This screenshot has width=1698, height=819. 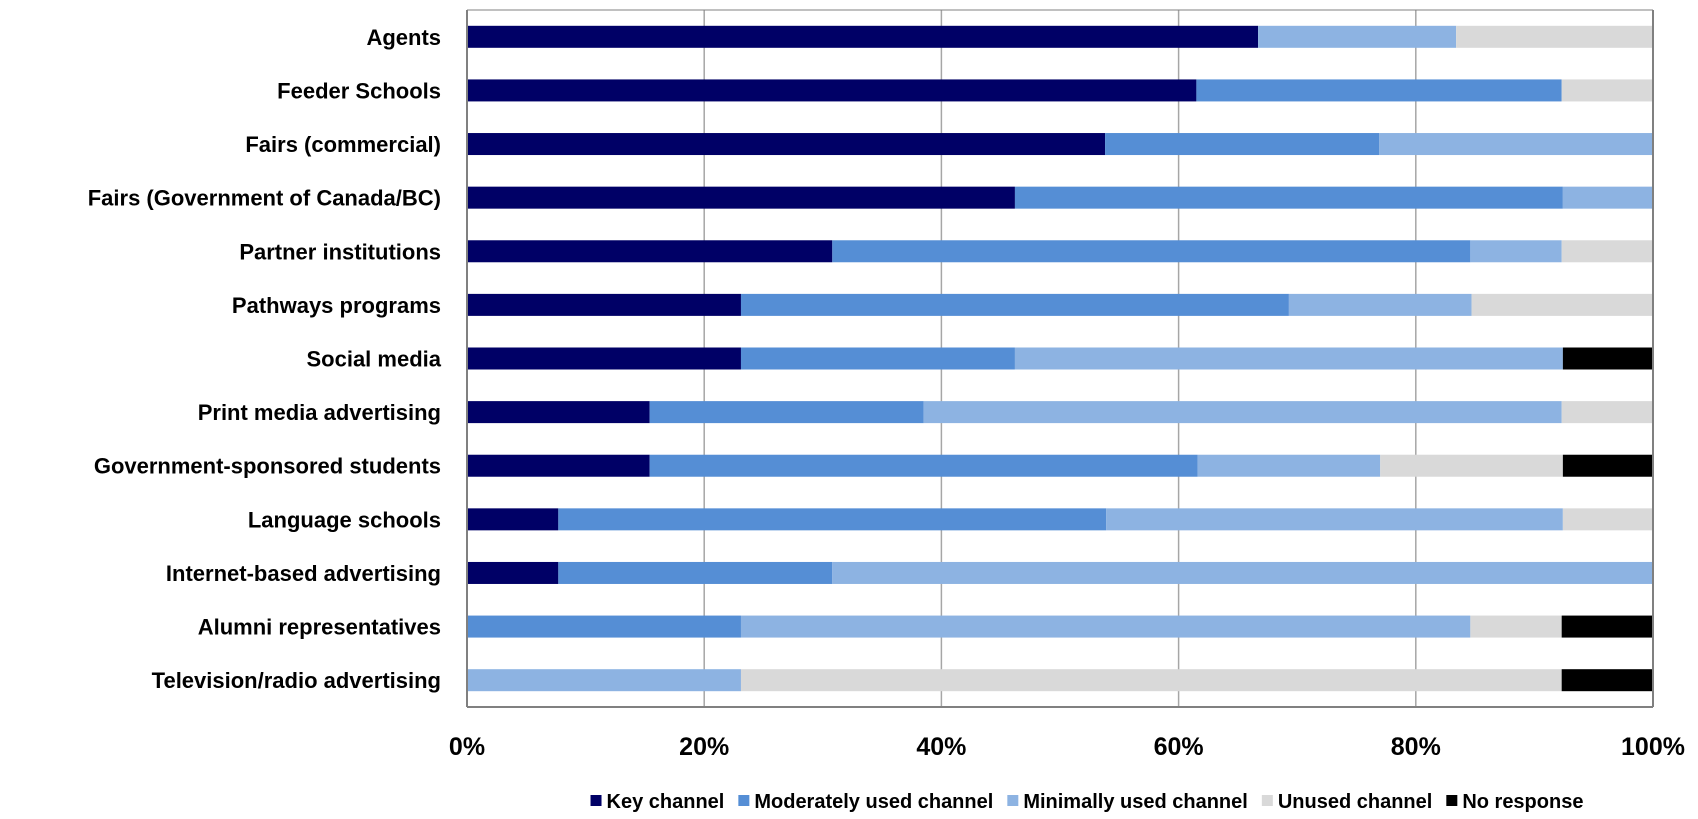 What do you see at coordinates (344, 519) in the screenshot?
I see `category-label: Language schools` at bounding box center [344, 519].